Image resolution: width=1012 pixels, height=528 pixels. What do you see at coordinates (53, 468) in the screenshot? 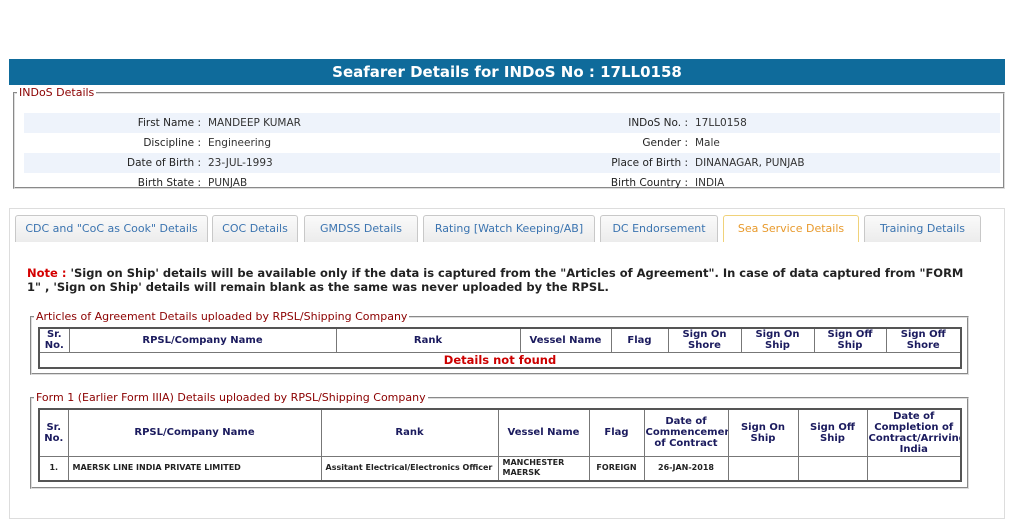
I see `table-cell: 1.` at bounding box center [53, 468].